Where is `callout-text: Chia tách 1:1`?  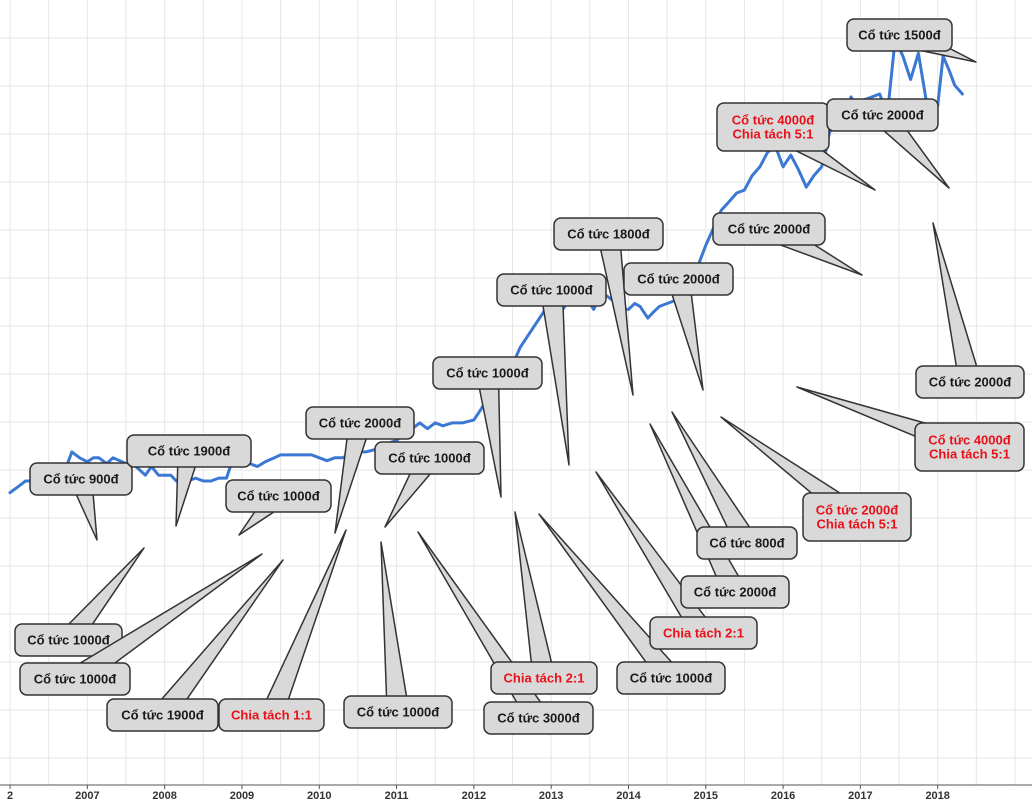 callout-text: Chia tách 1:1 is located at coordinates (271, 715).